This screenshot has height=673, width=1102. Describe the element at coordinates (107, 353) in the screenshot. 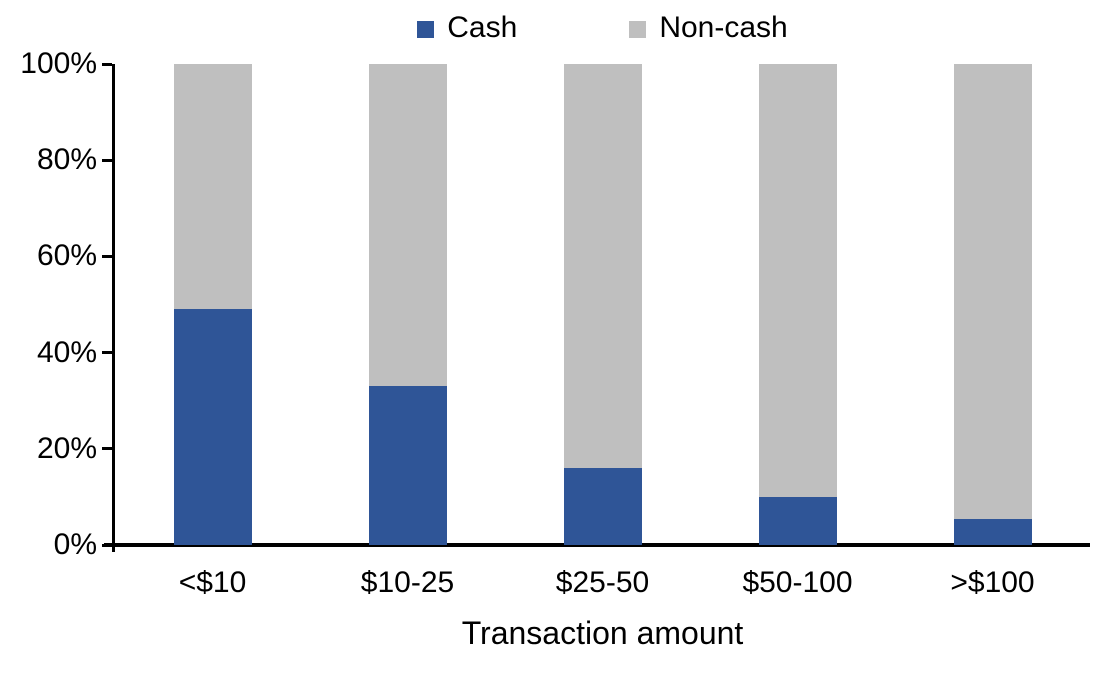

I see `y-tick-40pct` at that location.